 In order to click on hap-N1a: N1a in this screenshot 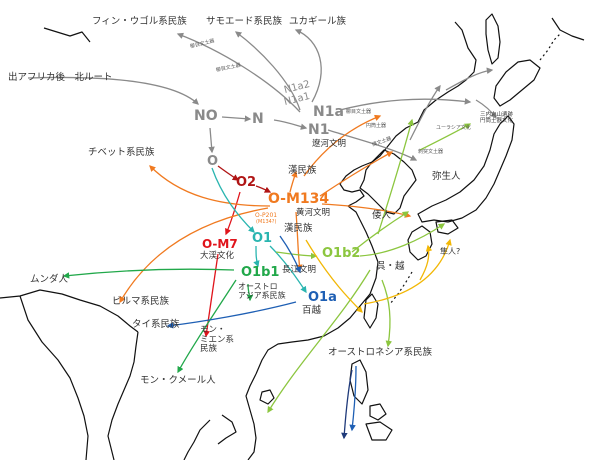, I will do `click(328, 112)`.